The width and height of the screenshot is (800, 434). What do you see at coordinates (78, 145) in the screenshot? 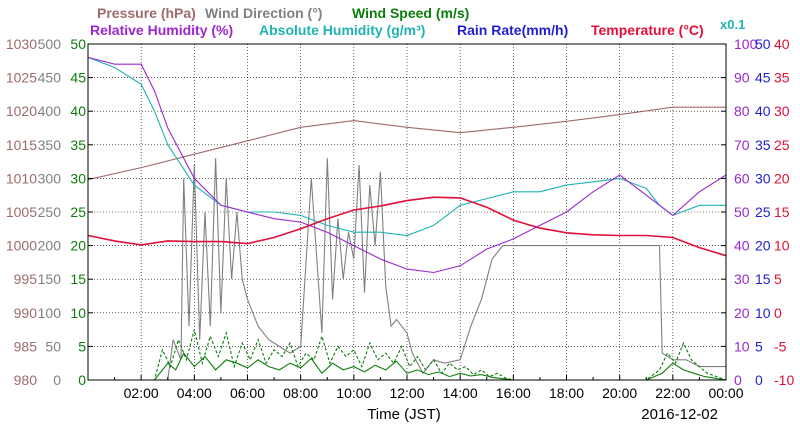
I see `y-tick-label-wind-speed: 35` at bounding box center [78, 145].